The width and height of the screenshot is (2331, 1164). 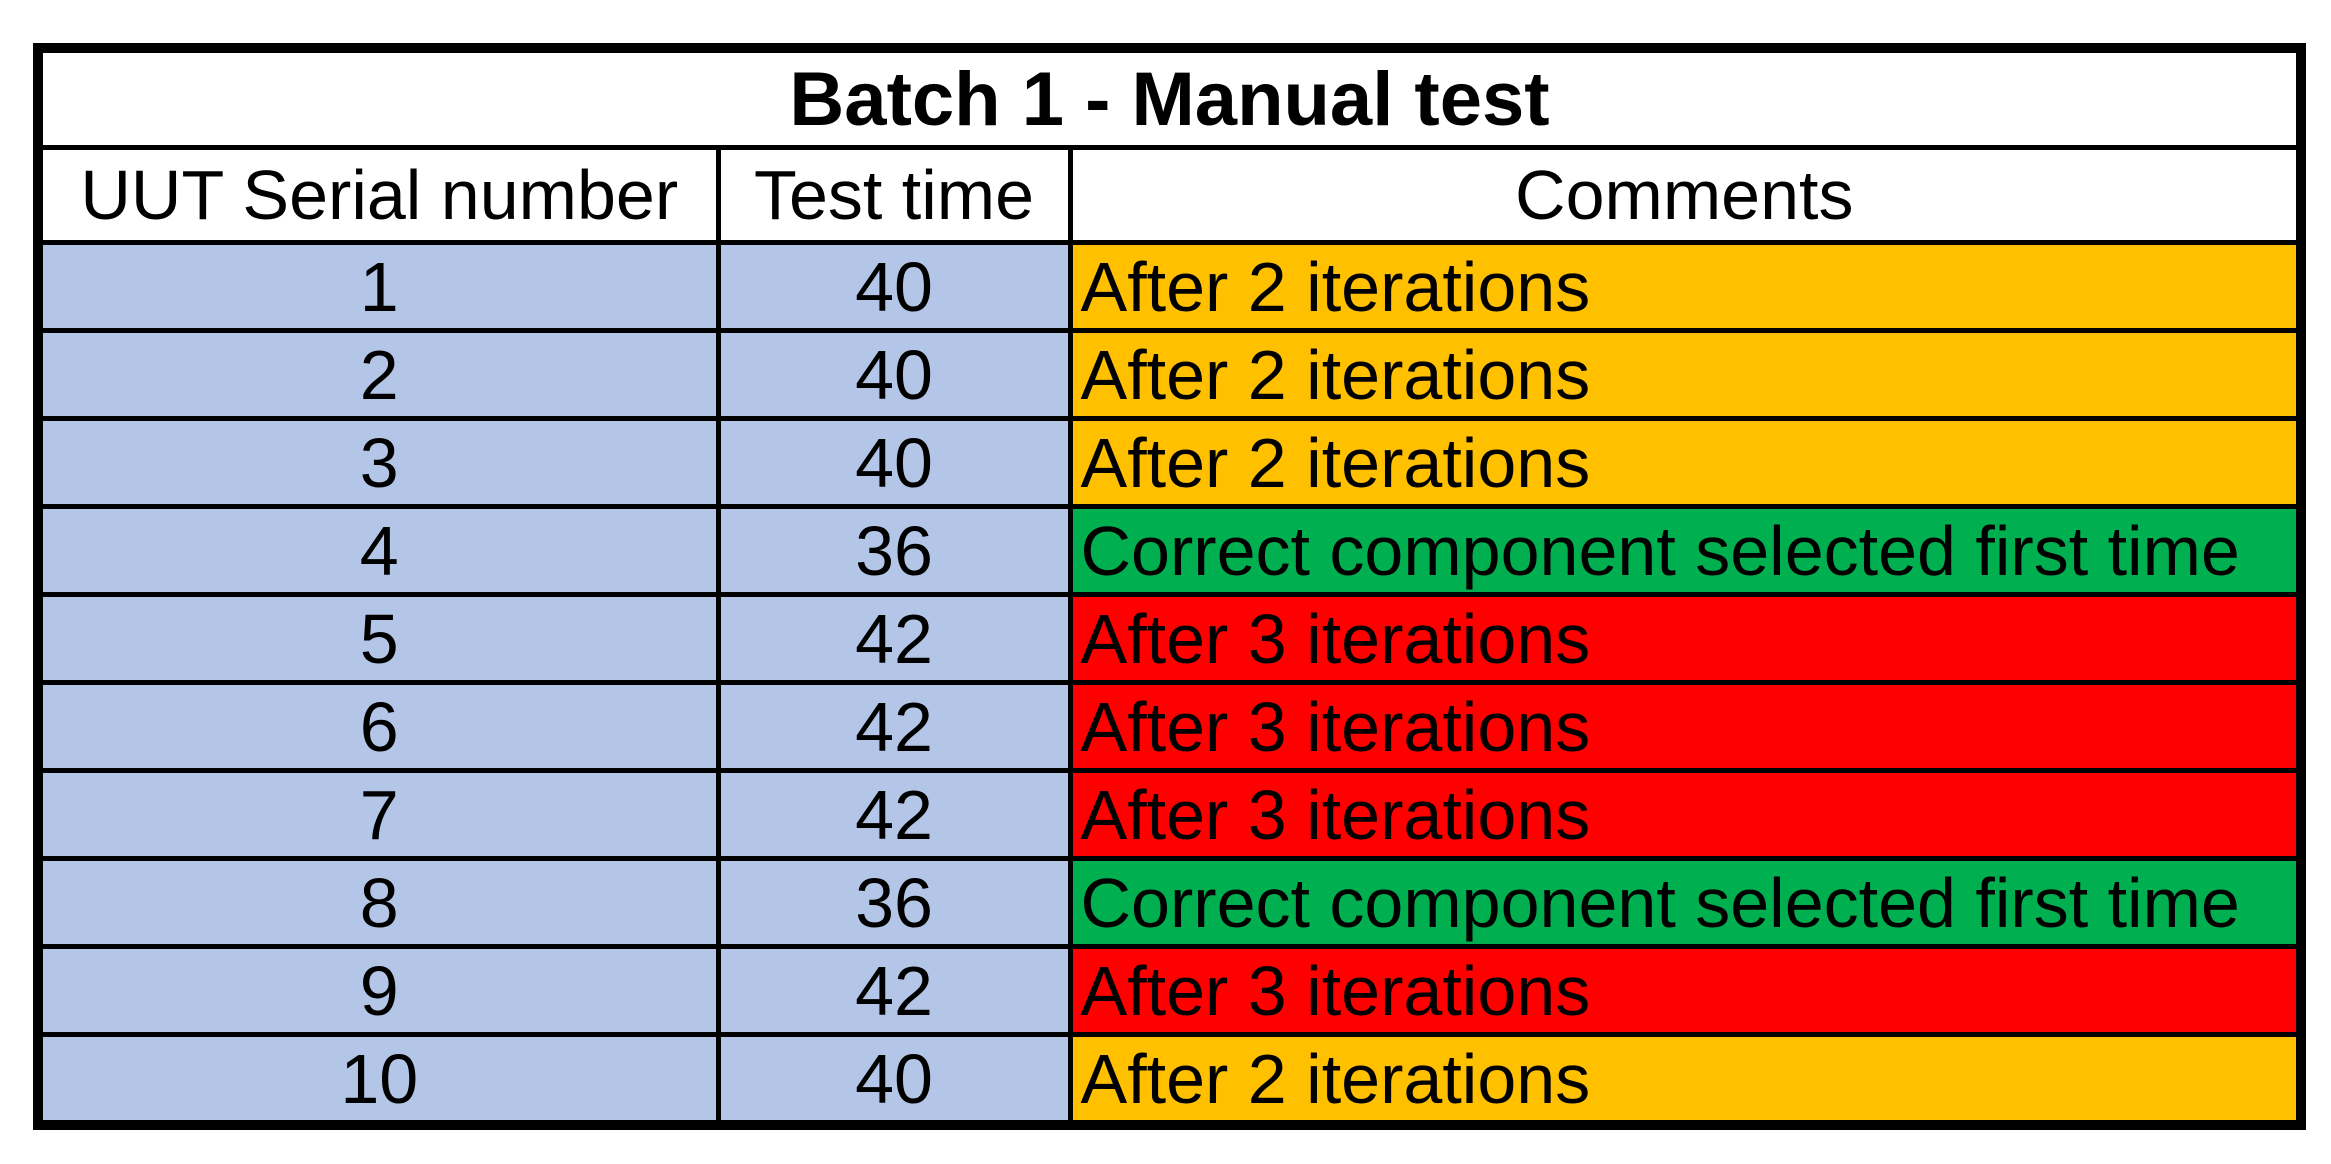 I want to click on serial-number-cell: 9, so click(x=378, y=990).